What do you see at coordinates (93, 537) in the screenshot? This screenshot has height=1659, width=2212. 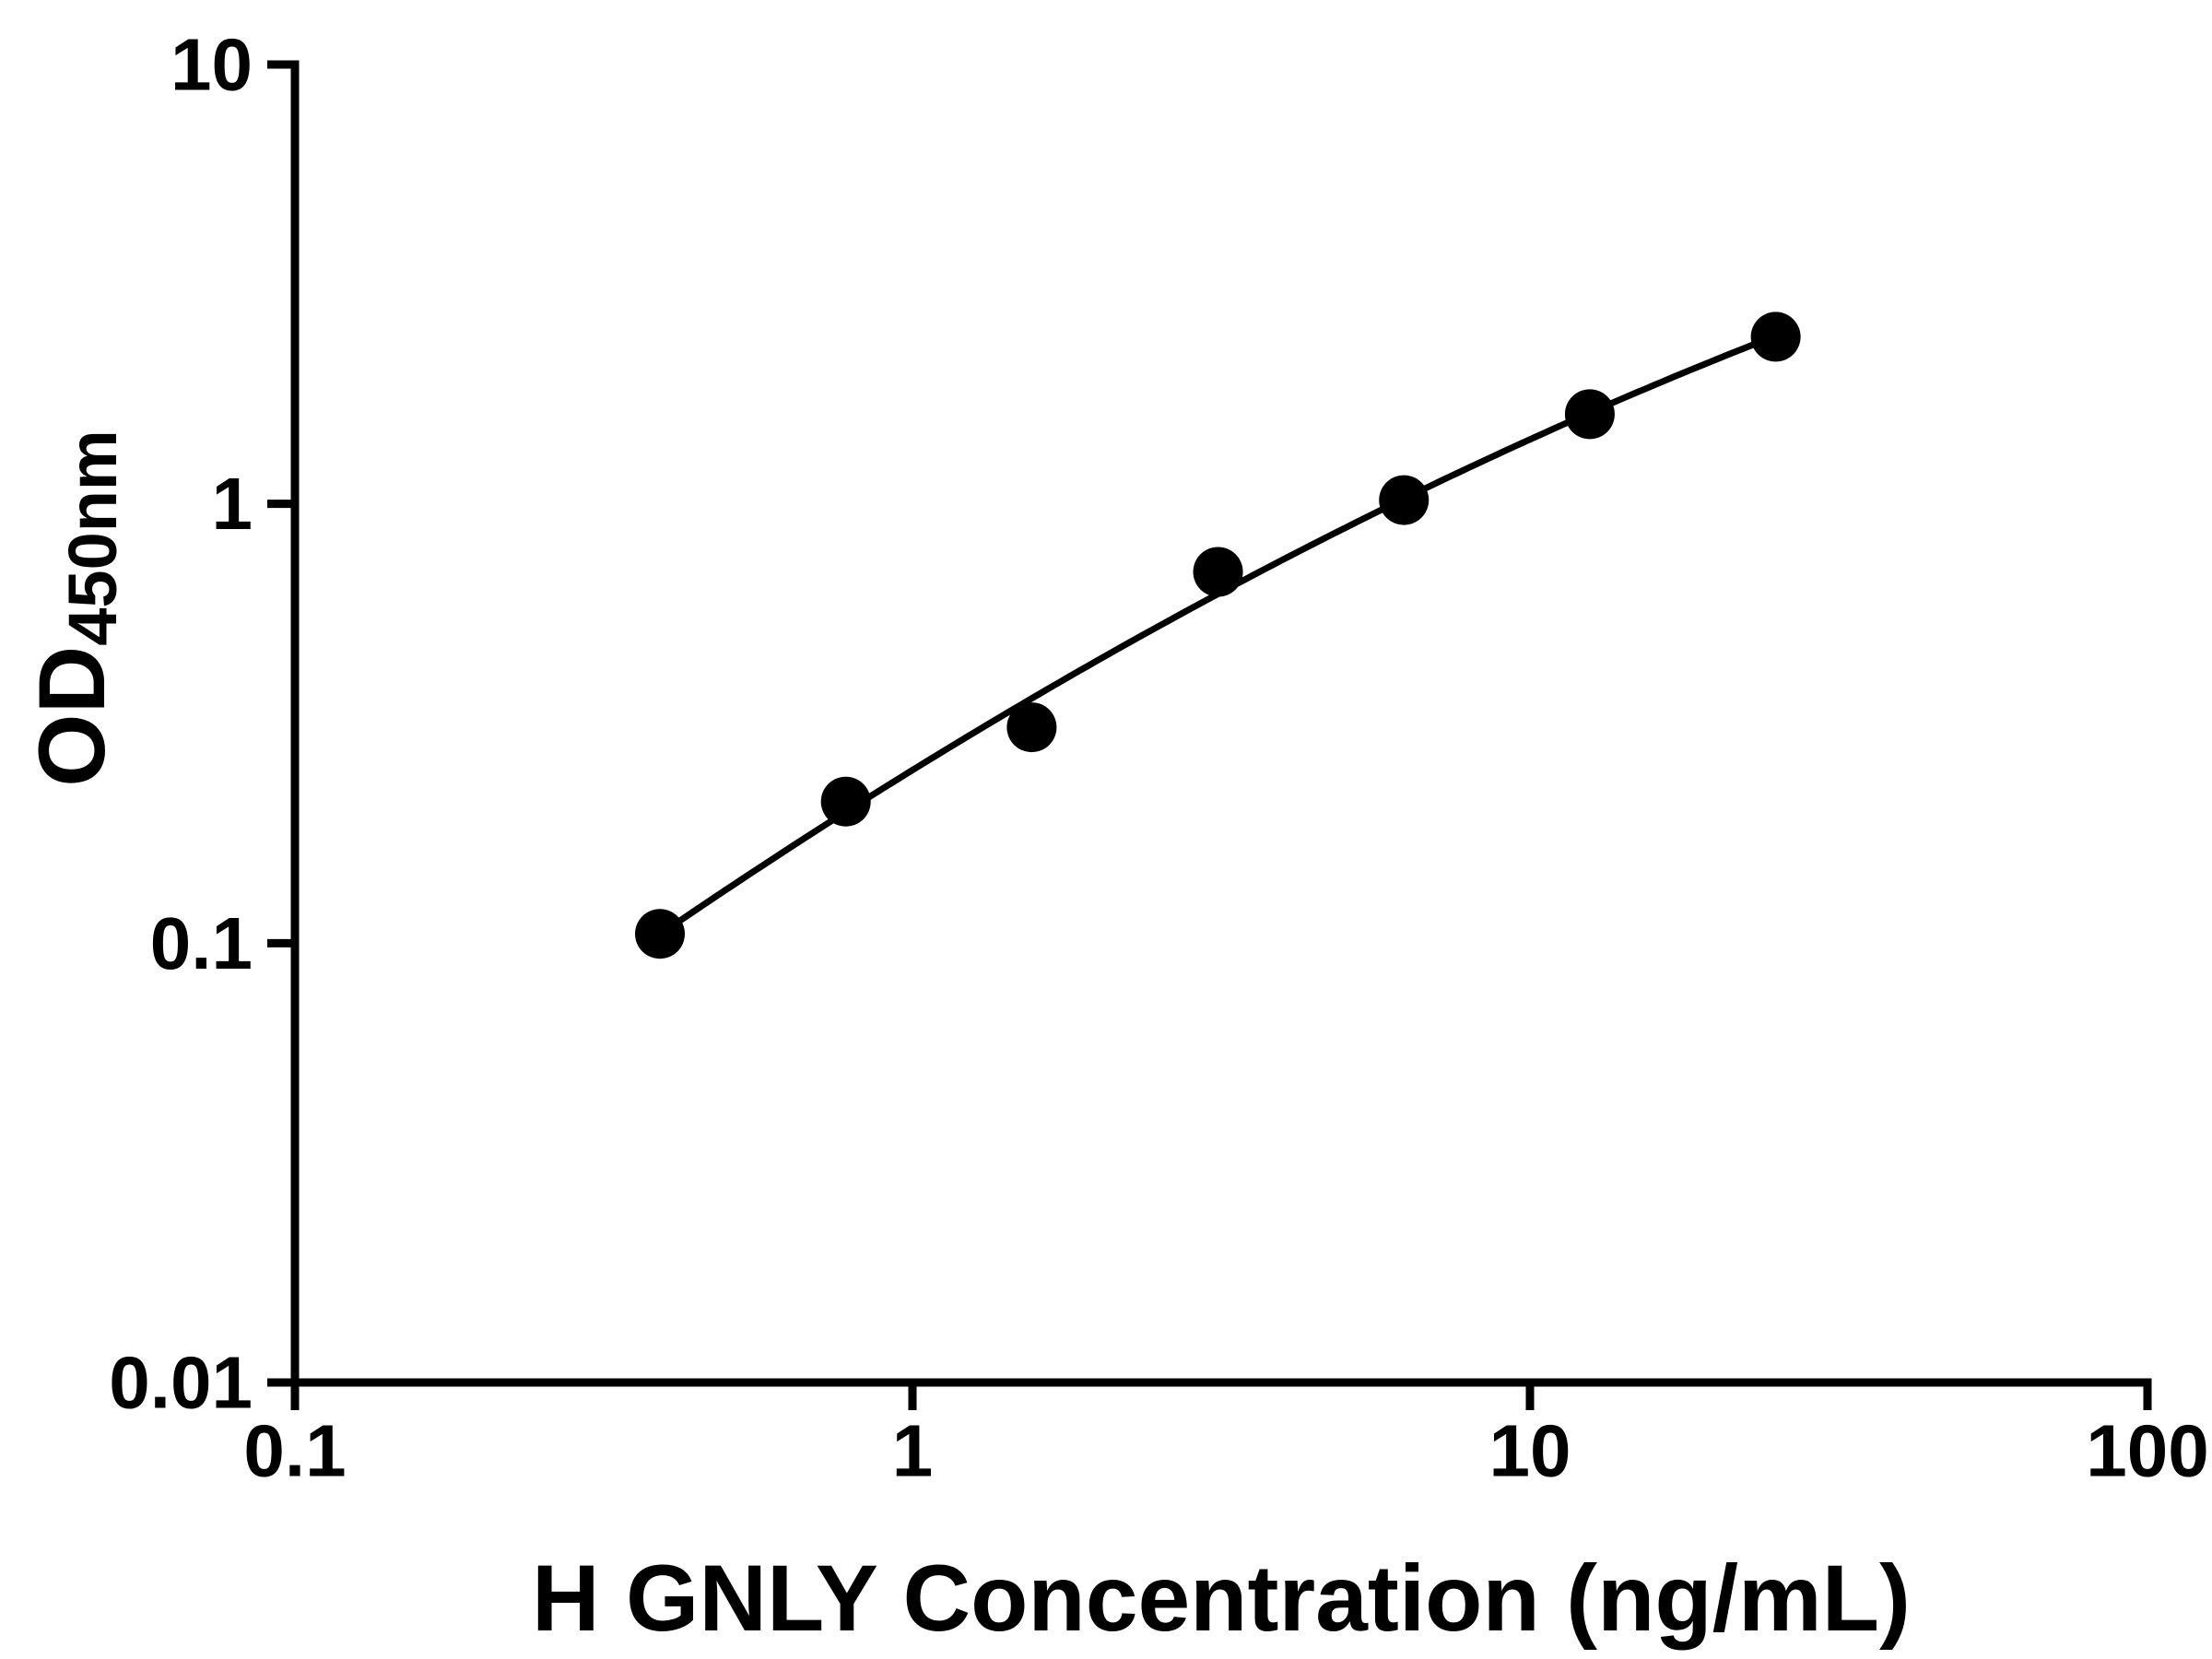 I see `y-axis-title-sub: 450nm` at bounding box center [93, 537].